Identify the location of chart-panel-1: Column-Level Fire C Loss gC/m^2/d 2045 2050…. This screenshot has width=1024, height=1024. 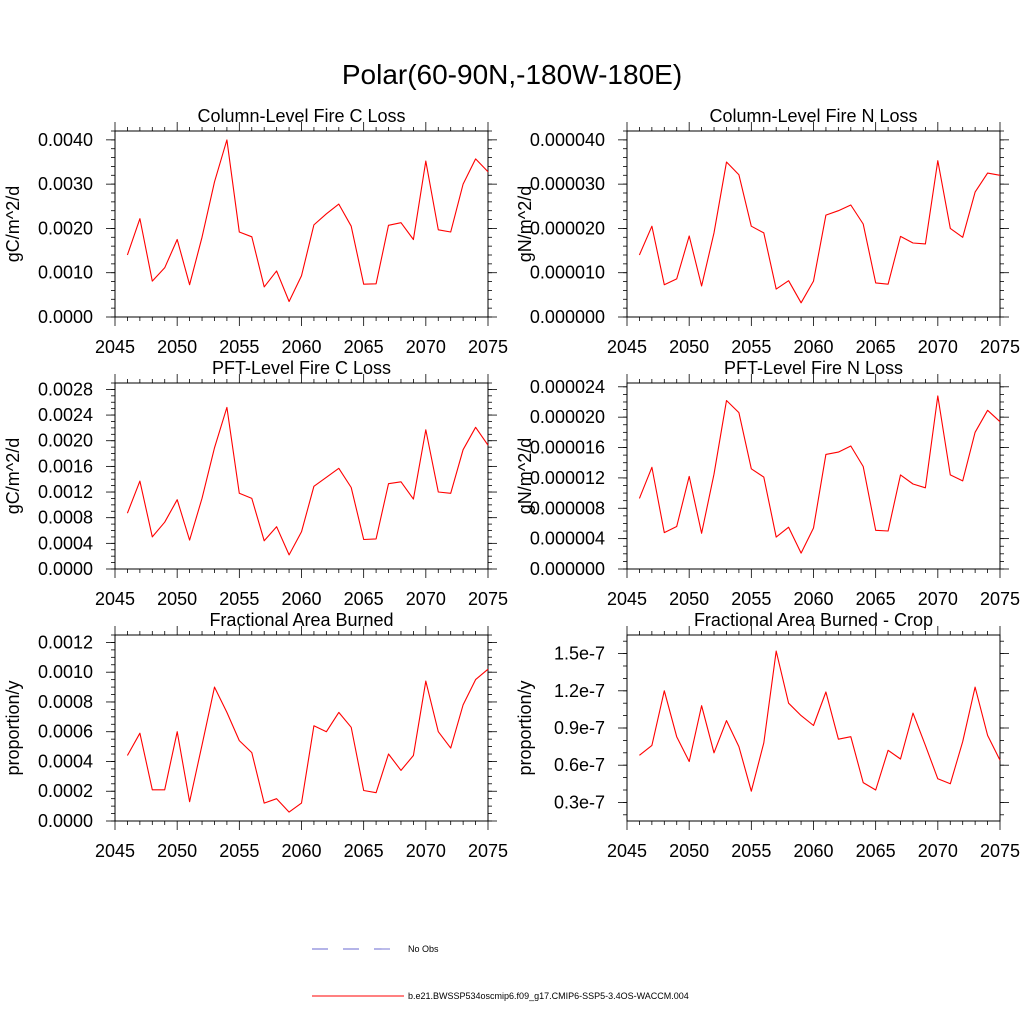
(255, 231).